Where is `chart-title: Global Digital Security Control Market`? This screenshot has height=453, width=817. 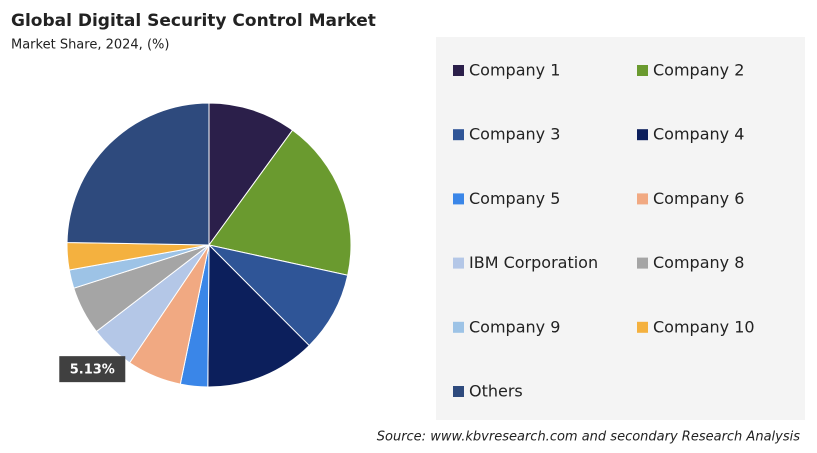 chart-title: Global Digital Security Control Market is located at coordinates (193, 21).